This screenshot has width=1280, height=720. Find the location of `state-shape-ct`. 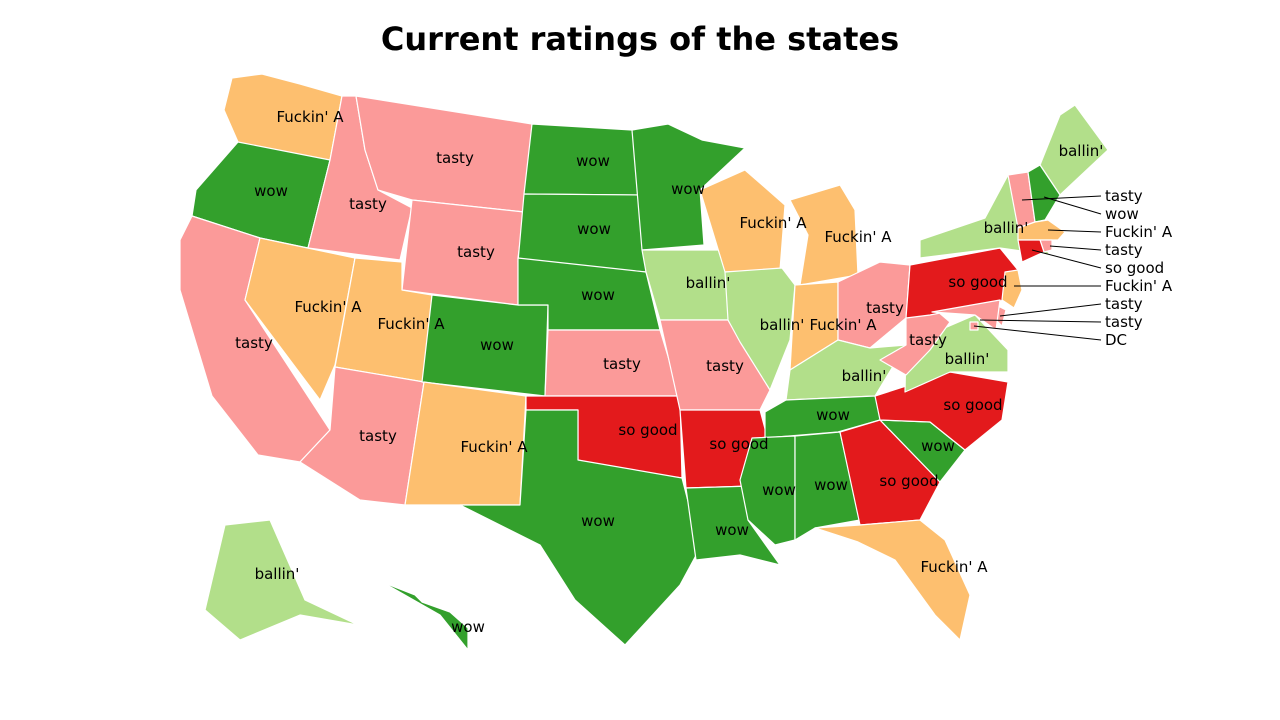

state-shape-ct is located at coordinates (1031, 251).